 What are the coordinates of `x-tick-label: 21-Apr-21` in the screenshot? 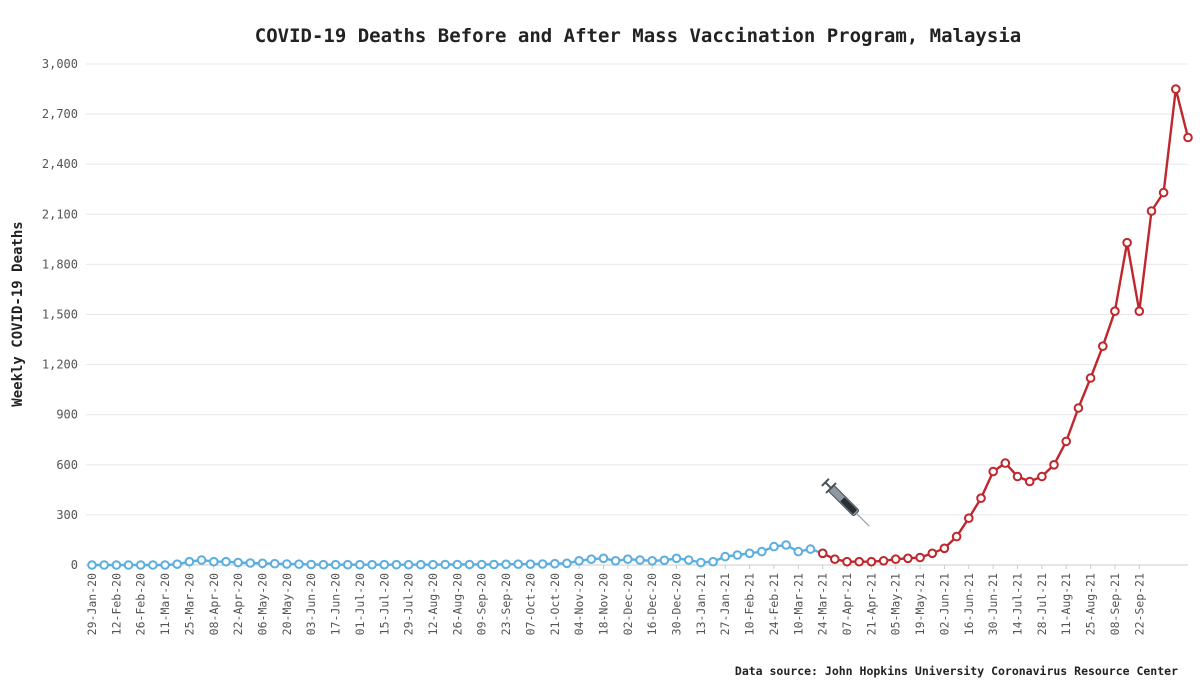 It's located at (871, 604).